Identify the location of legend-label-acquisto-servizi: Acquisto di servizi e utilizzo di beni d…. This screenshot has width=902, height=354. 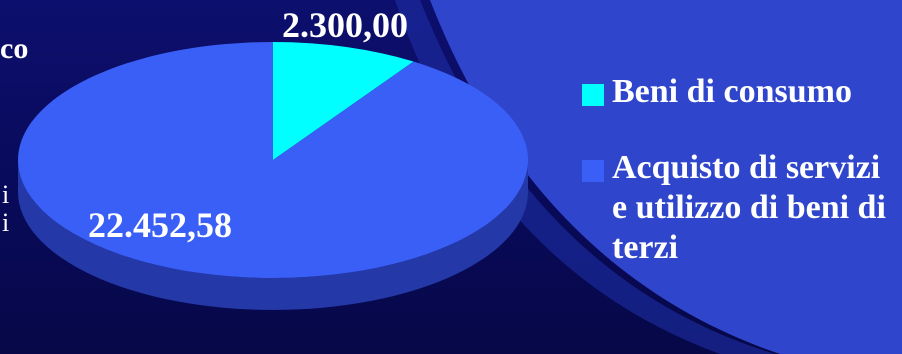
(749, 207).